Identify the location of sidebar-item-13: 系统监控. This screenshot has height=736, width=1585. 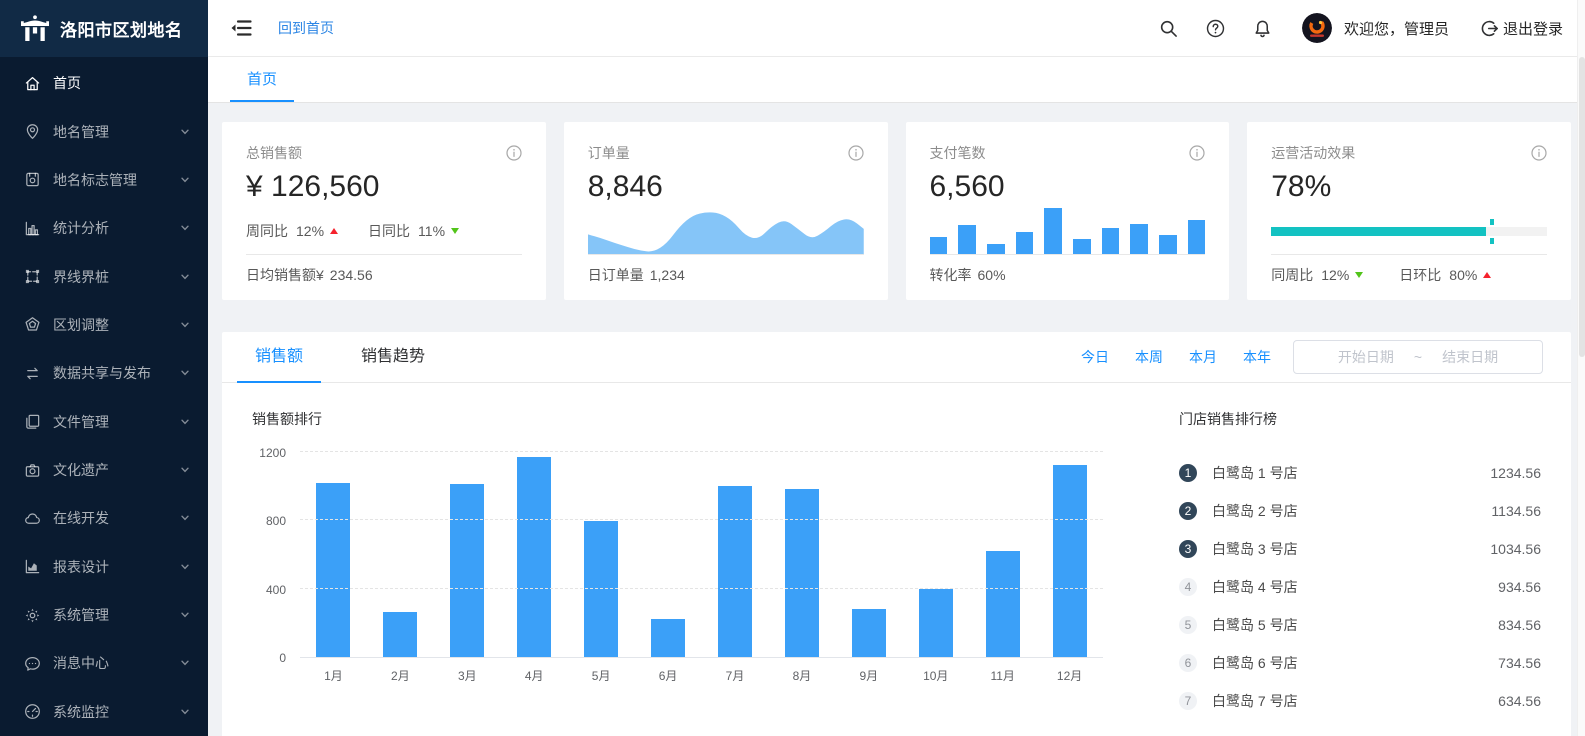
(104, 712).